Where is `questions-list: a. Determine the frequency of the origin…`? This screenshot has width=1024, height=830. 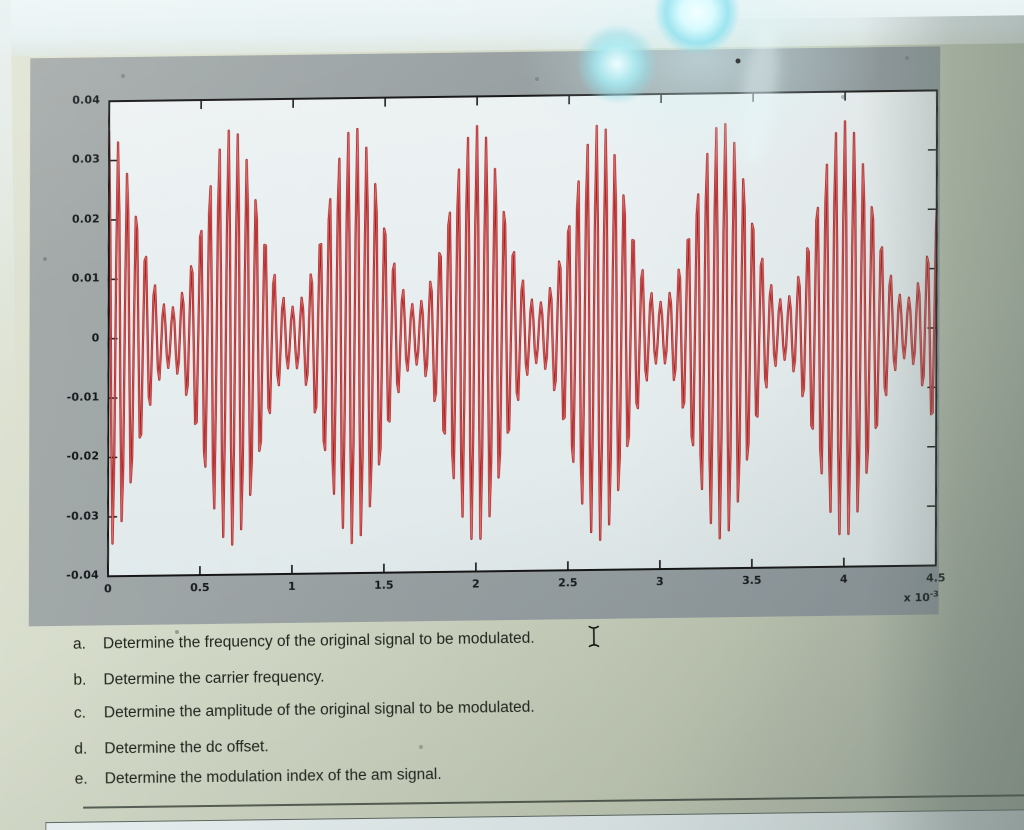
questions-list: a. Determine the frequency of the origin… is located at coordinates (454, 707).